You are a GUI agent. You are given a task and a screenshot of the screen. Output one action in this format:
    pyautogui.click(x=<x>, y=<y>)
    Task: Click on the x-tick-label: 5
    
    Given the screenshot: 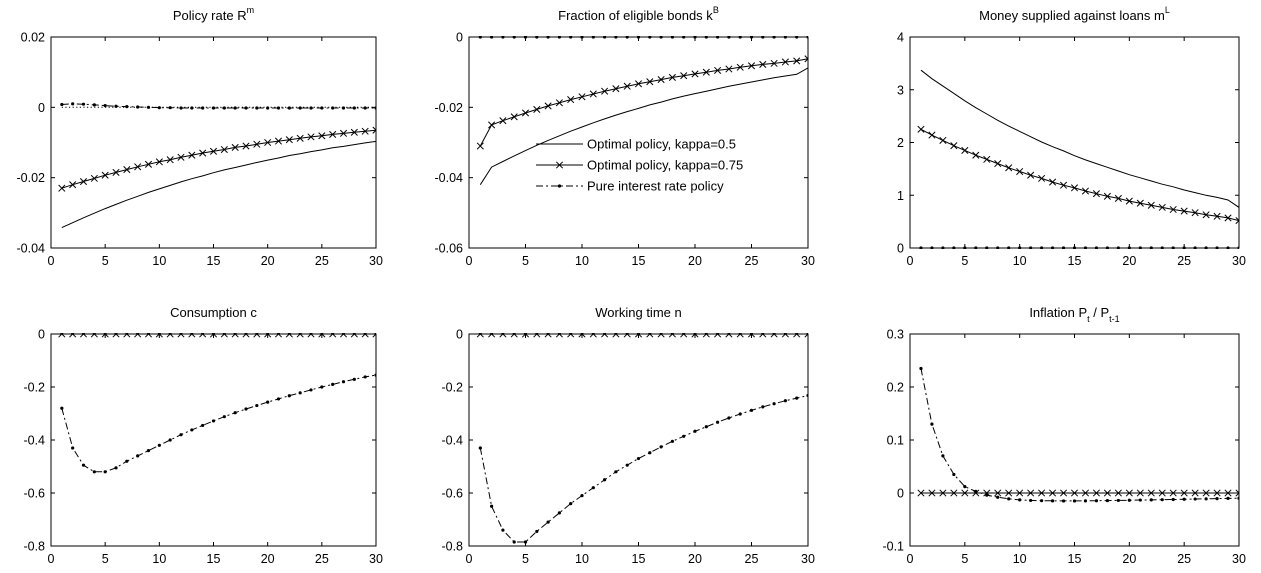 What is the action you would take?
    pyautogui.click(x=105, y=559)
    